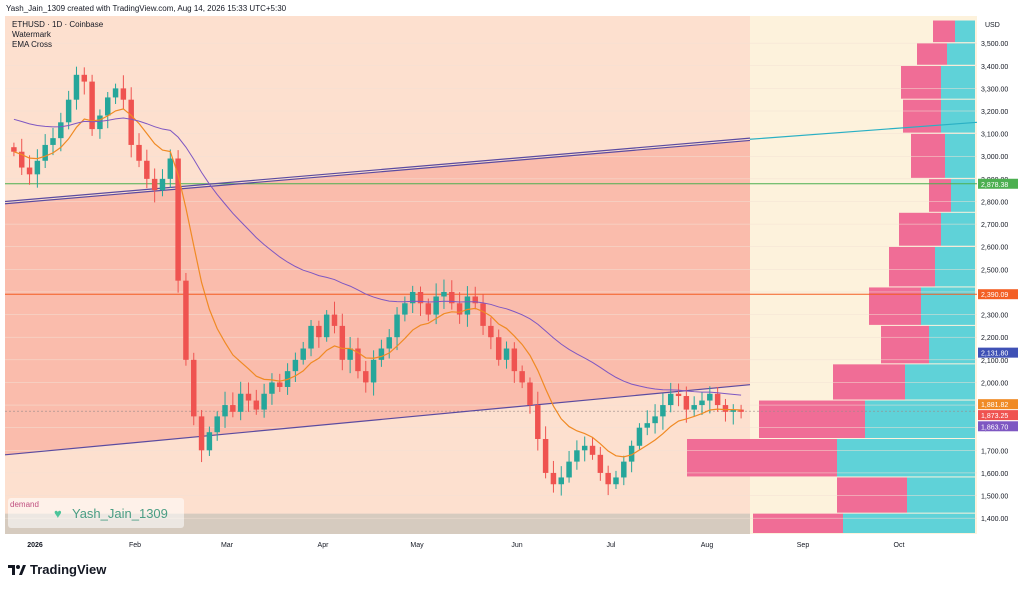  What do you see at coordinates (899, 545) in the screenshot?
I see `x-tick-label: Oct` at bounding box center [899, 545].